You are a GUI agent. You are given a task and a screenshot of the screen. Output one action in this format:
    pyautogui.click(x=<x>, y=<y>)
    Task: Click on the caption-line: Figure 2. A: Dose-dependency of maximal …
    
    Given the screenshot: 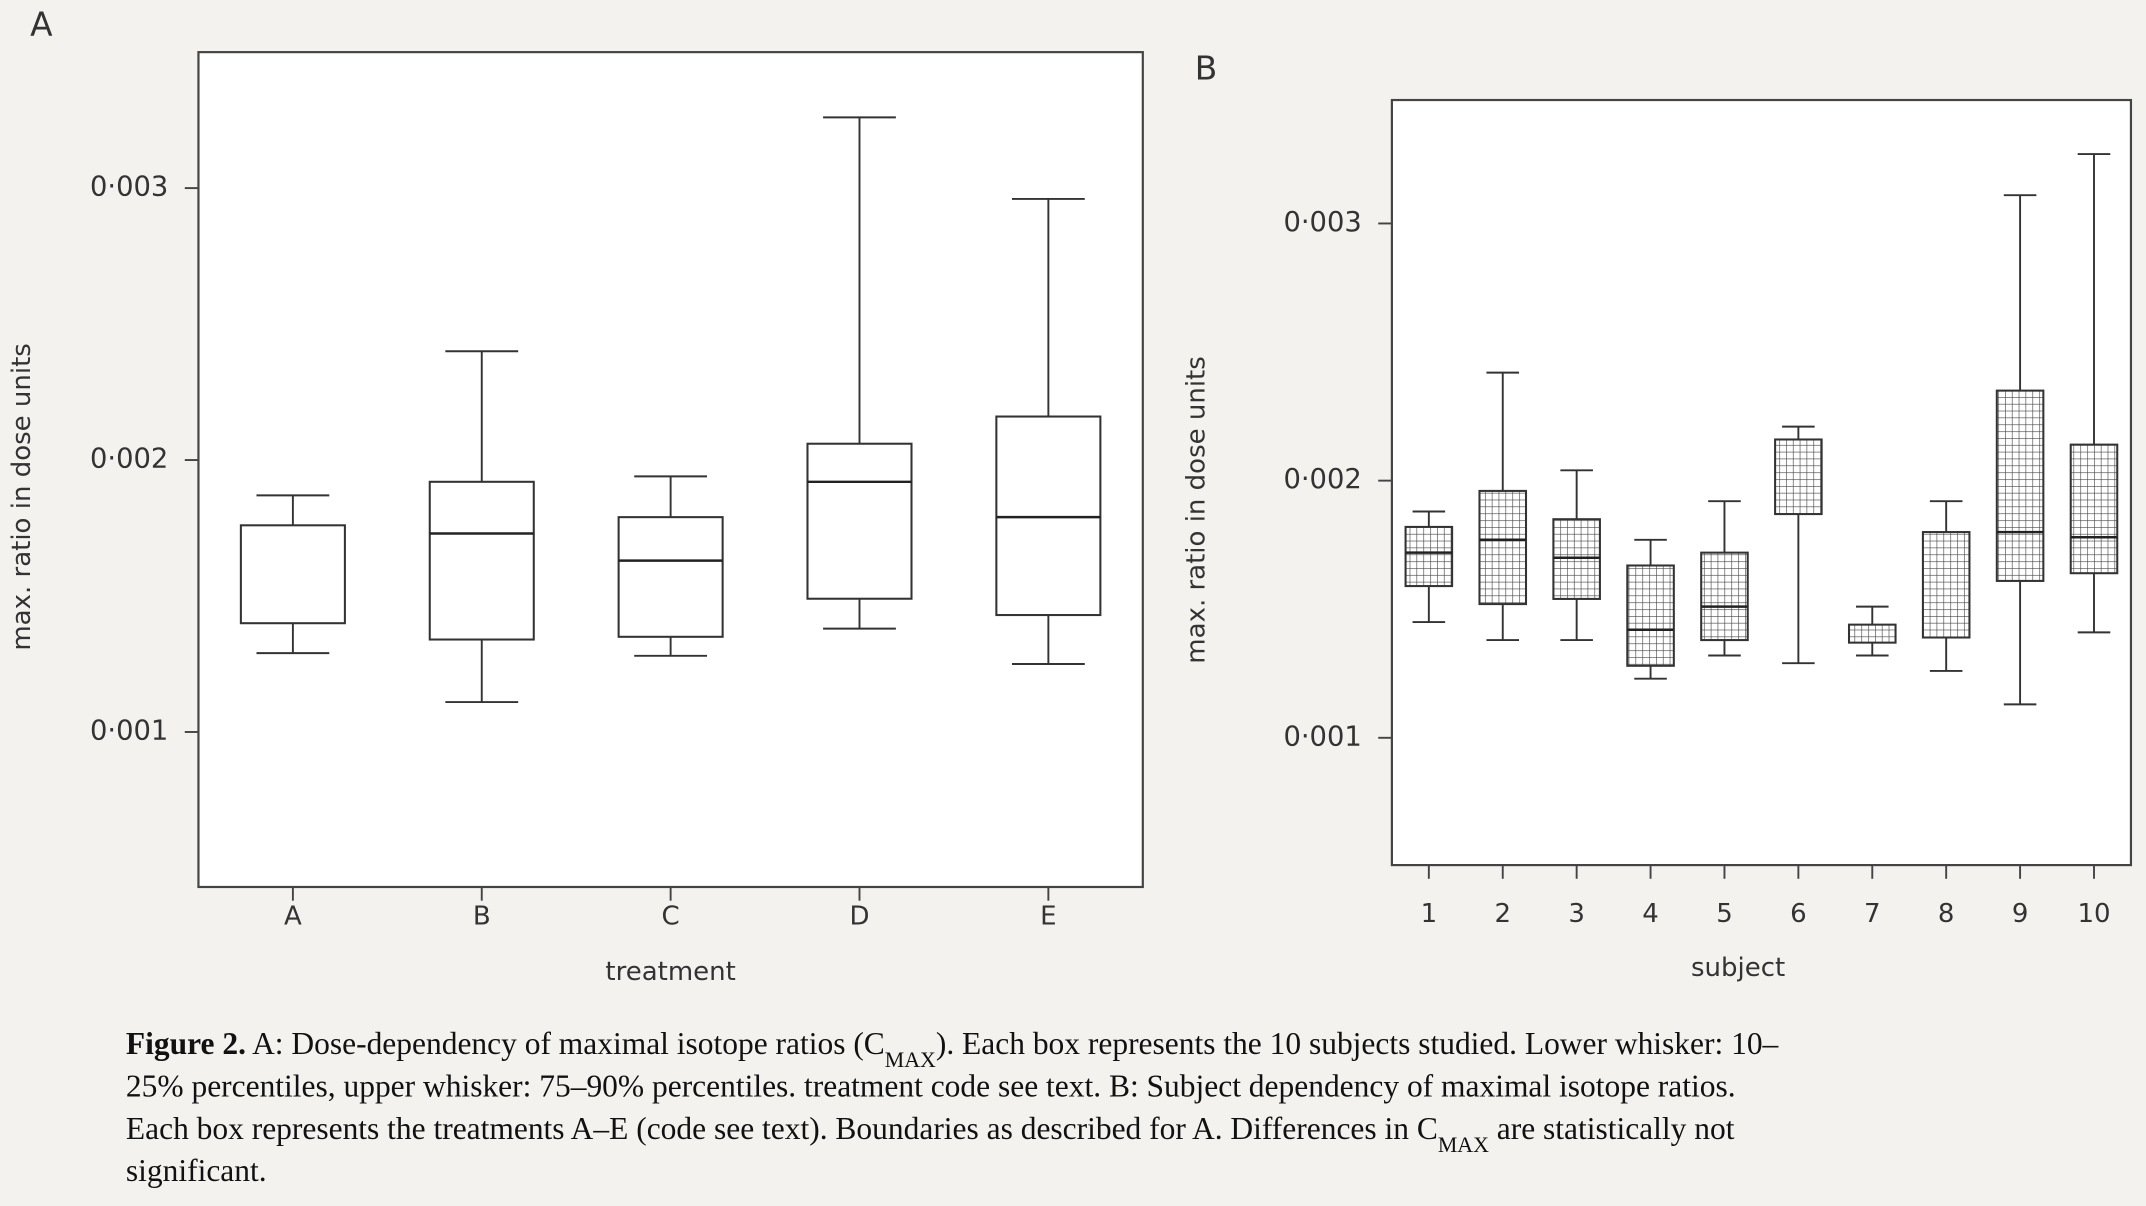 What is the action you would take?
    pyautogui.click(x=952, y=1049)
    